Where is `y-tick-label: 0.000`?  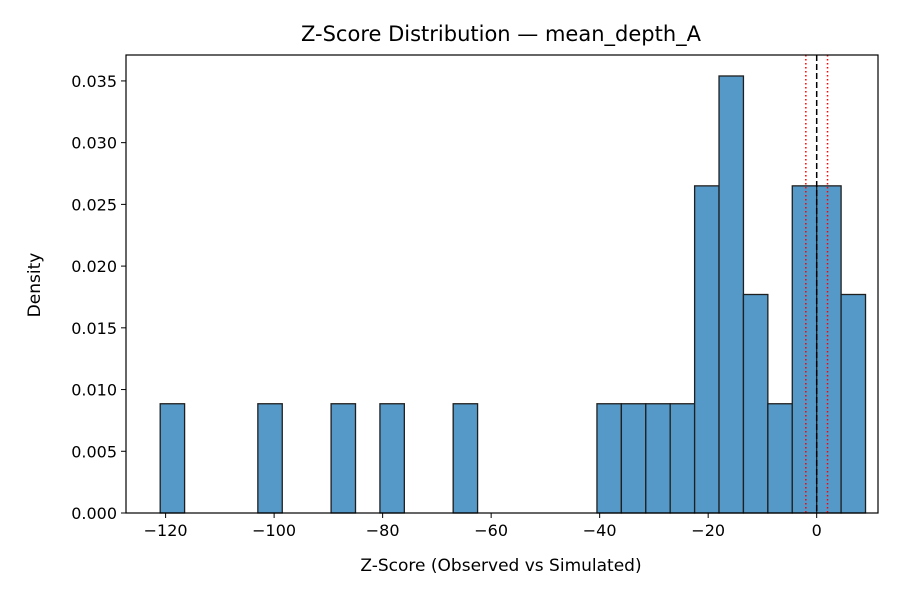 y-tick-label: 0.000 is located at coordinates (94, 513).